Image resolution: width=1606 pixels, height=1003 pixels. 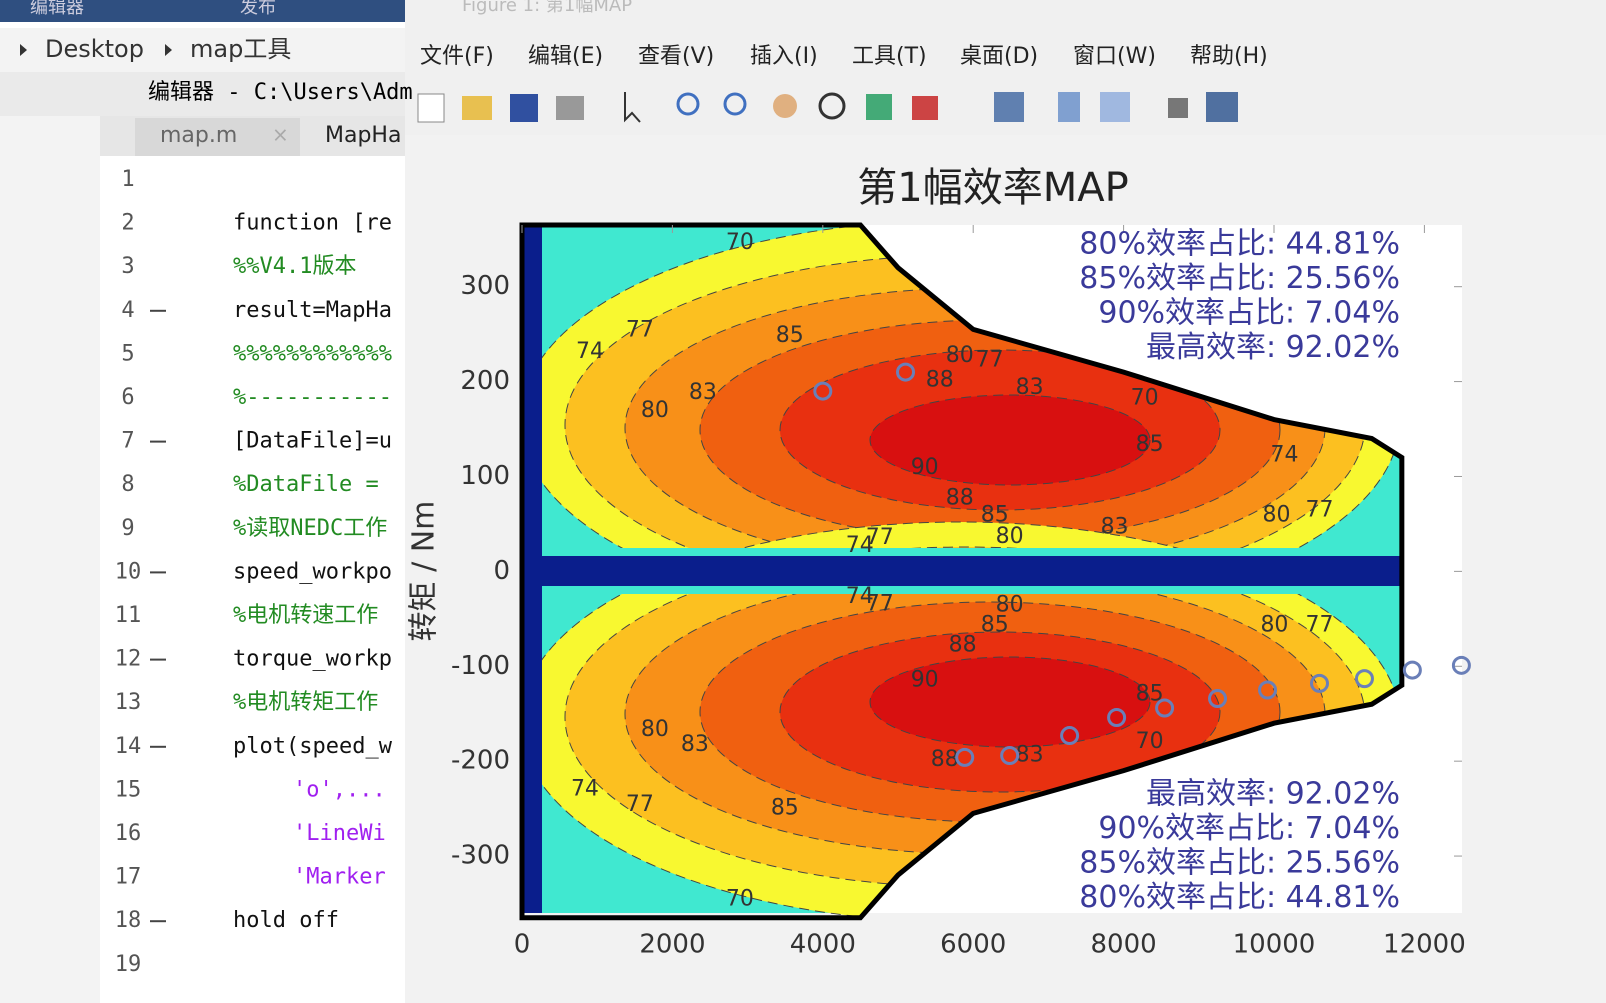 I want to click on code-line: %%V4.1版本, so click(x=294, y=266).